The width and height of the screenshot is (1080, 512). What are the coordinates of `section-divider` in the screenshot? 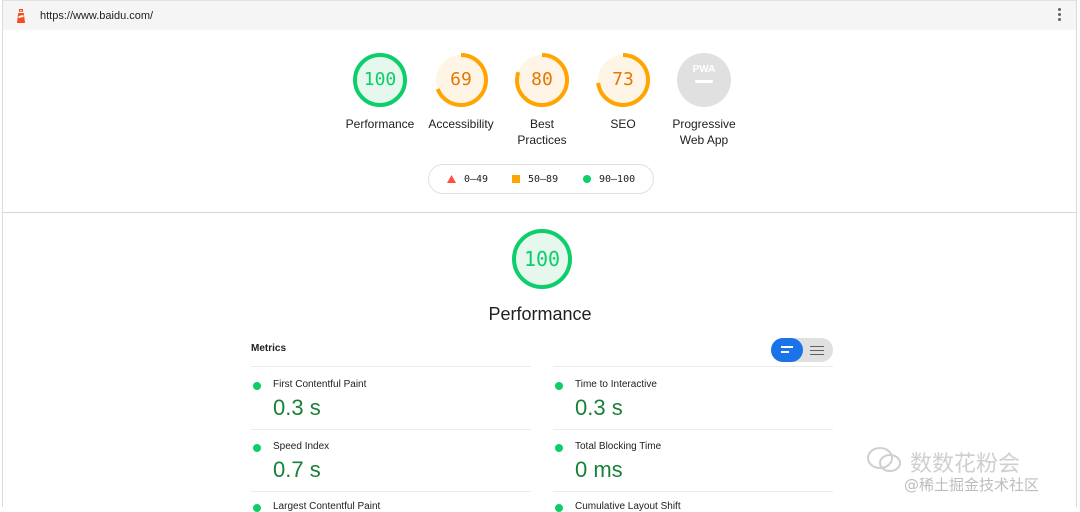 It's located at (539, 212).